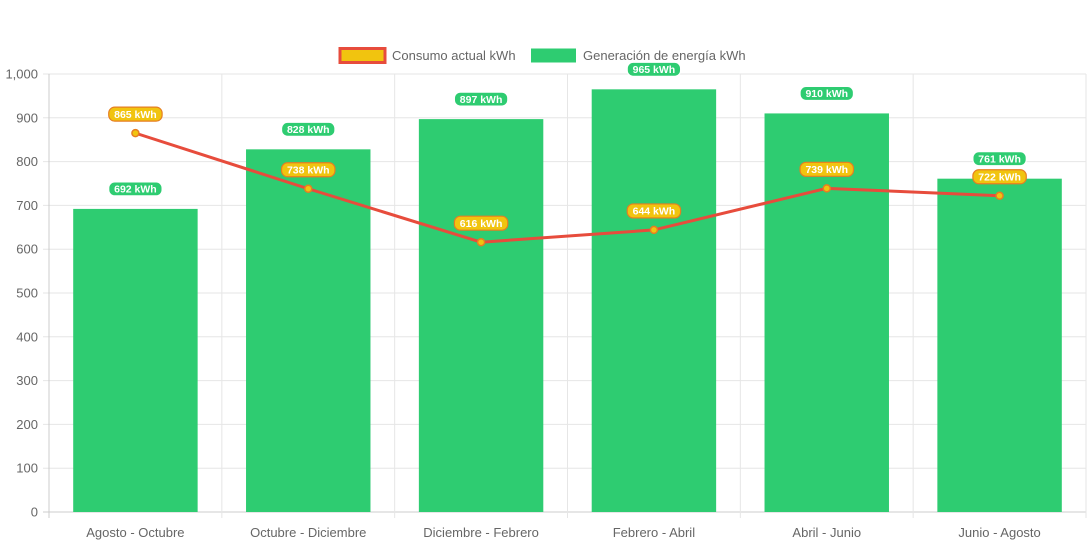  I want to click on x-tick-label: Diciembre - Febrero, so click(481, 532).